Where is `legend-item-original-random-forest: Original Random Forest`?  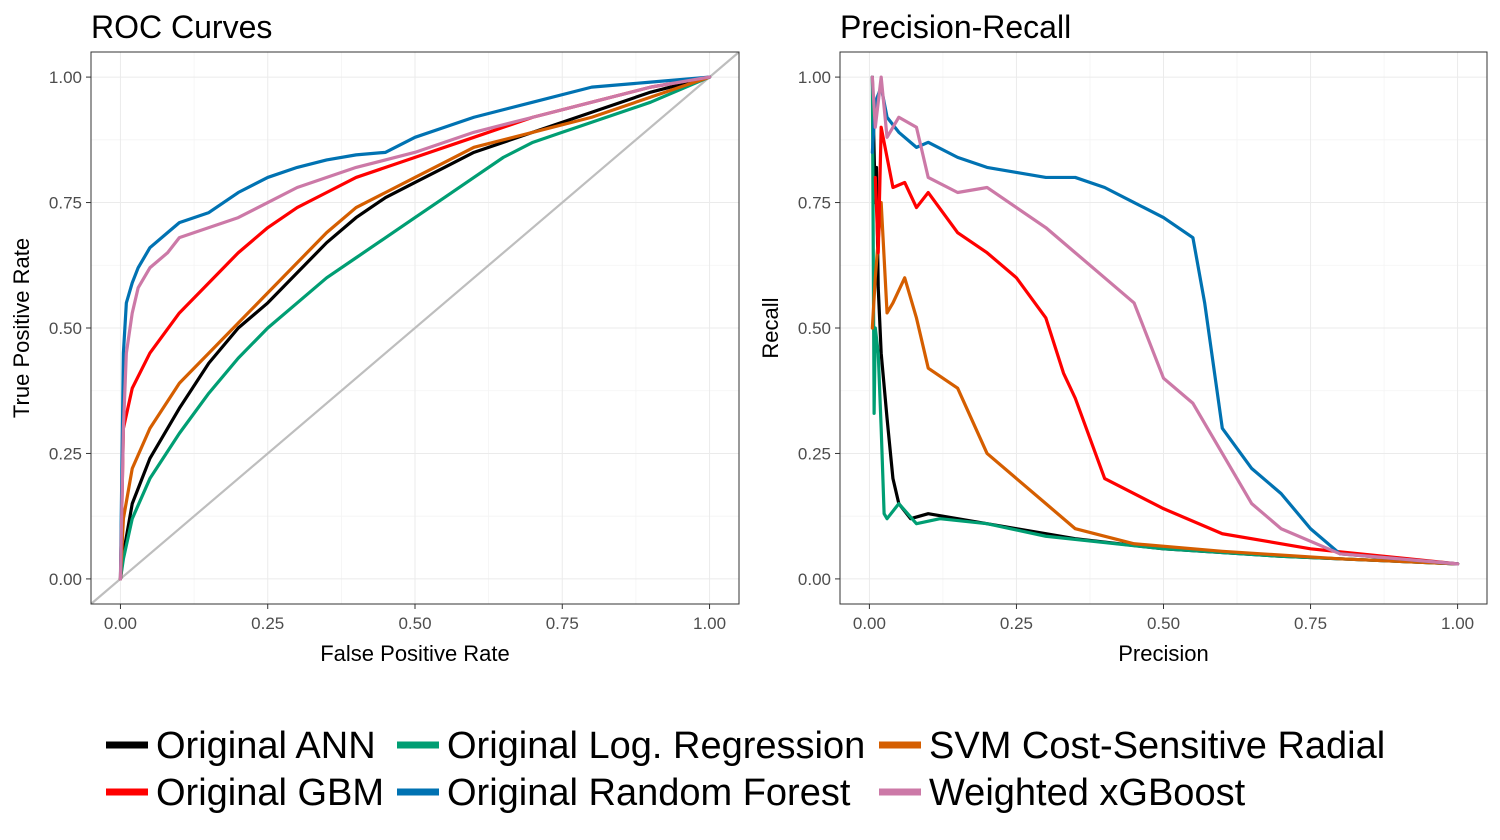 legend-item-original-random-forest: Original Random Forest is located at coordinates (624, 793).